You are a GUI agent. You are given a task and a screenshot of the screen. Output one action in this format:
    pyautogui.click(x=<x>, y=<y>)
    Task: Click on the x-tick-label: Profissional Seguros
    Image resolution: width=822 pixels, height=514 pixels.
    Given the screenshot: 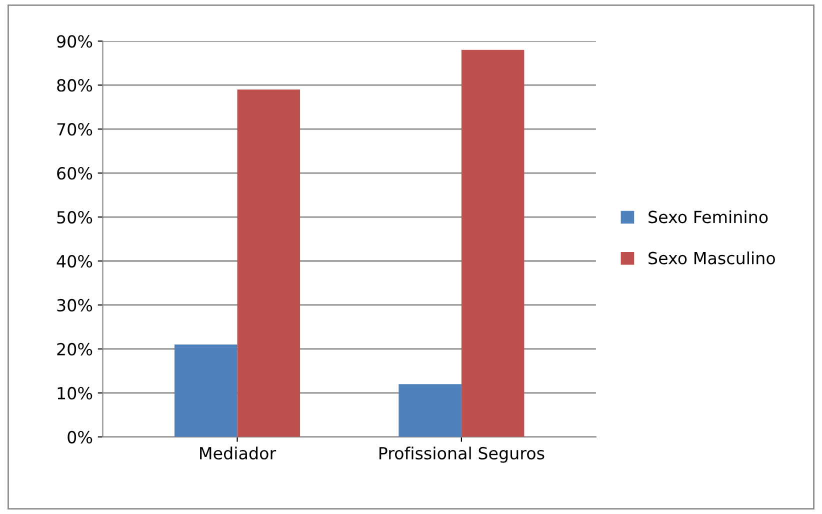 What is the action you would take?
    pyautogui.click(x=461, y=454)
    